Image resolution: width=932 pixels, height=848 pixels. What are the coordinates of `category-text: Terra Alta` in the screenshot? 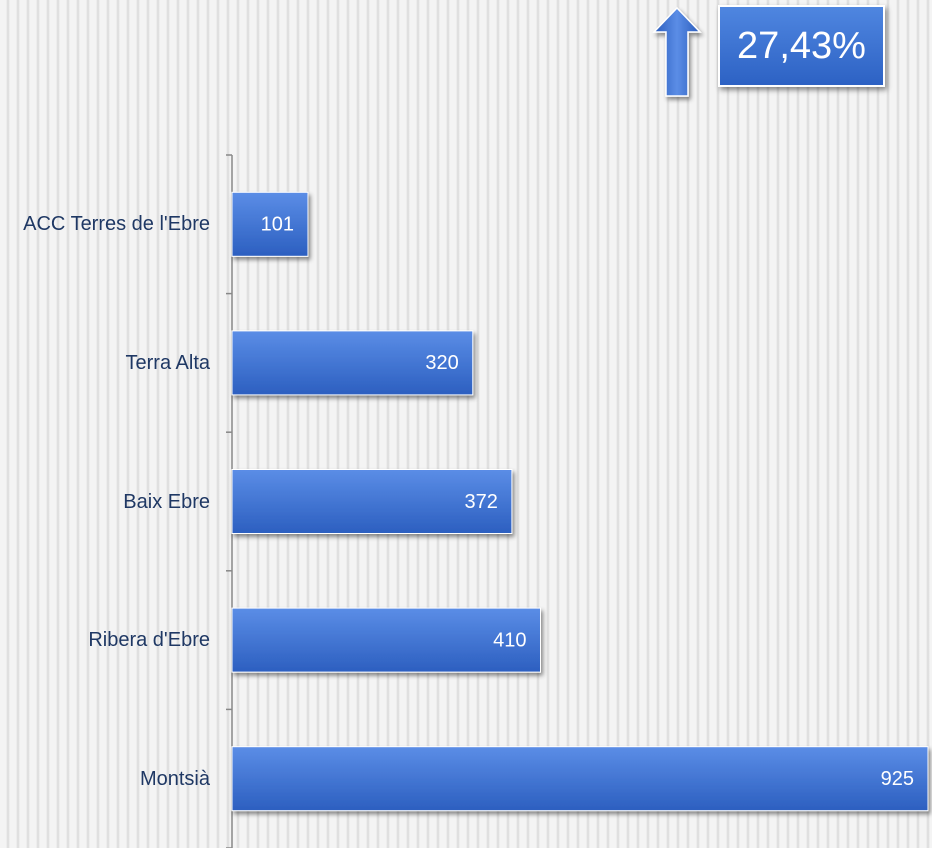 It's located at (167, 362).